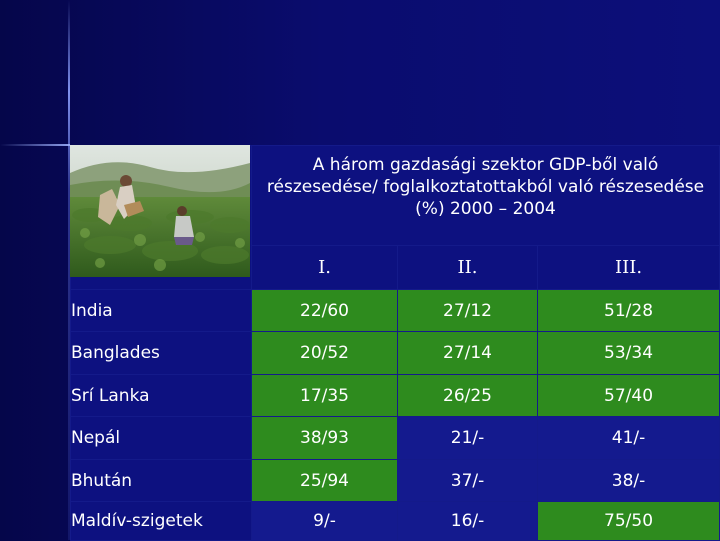 The height and width of the screenshot is (541, 720). What do you see at coordinates (324, 267) in the screenshot?
I see `sector-header-1: I.` at bounding box center [324, 267].